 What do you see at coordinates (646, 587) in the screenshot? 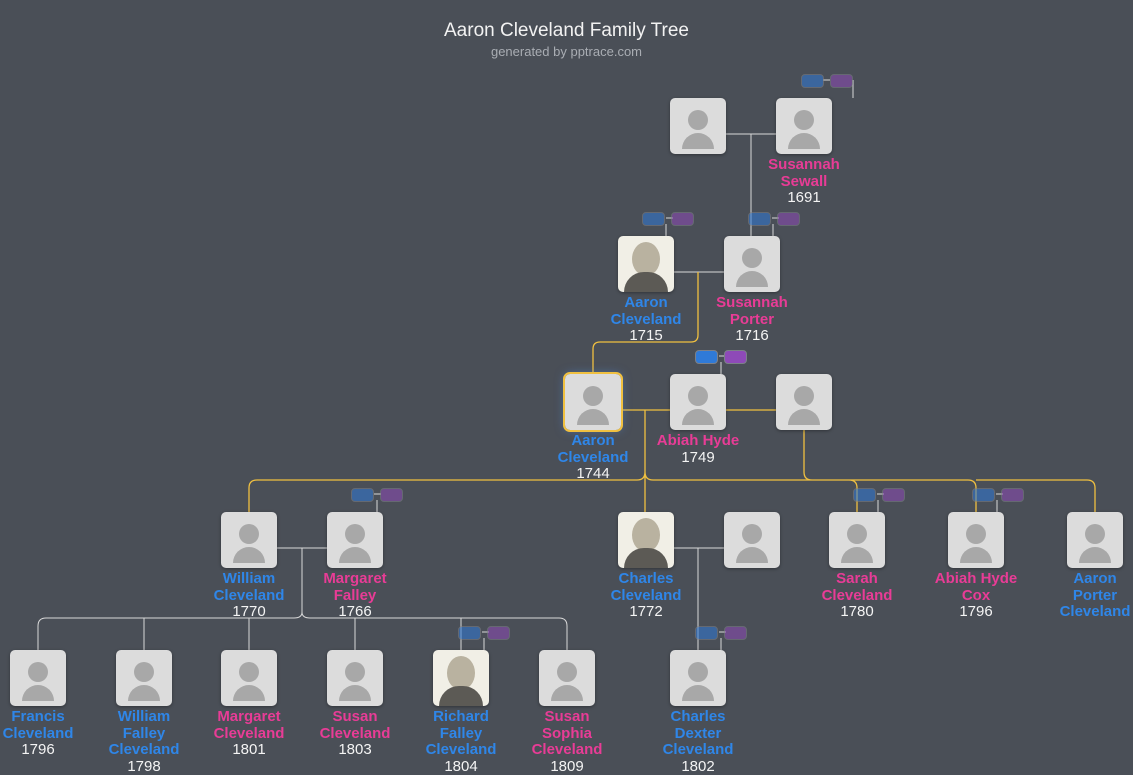
I see `person-name: Charles Cleveland` at bounding box center [646, 587].